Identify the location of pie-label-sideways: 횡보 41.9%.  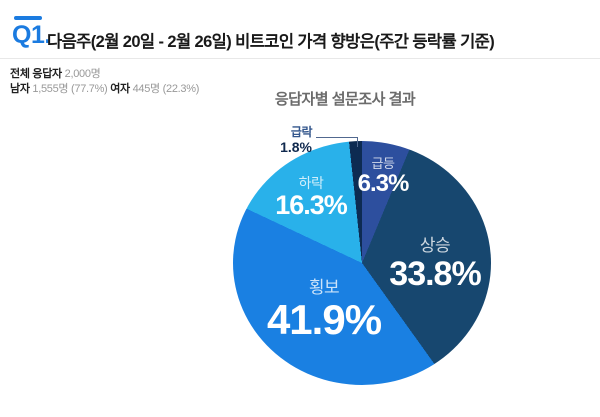
(324, 310).